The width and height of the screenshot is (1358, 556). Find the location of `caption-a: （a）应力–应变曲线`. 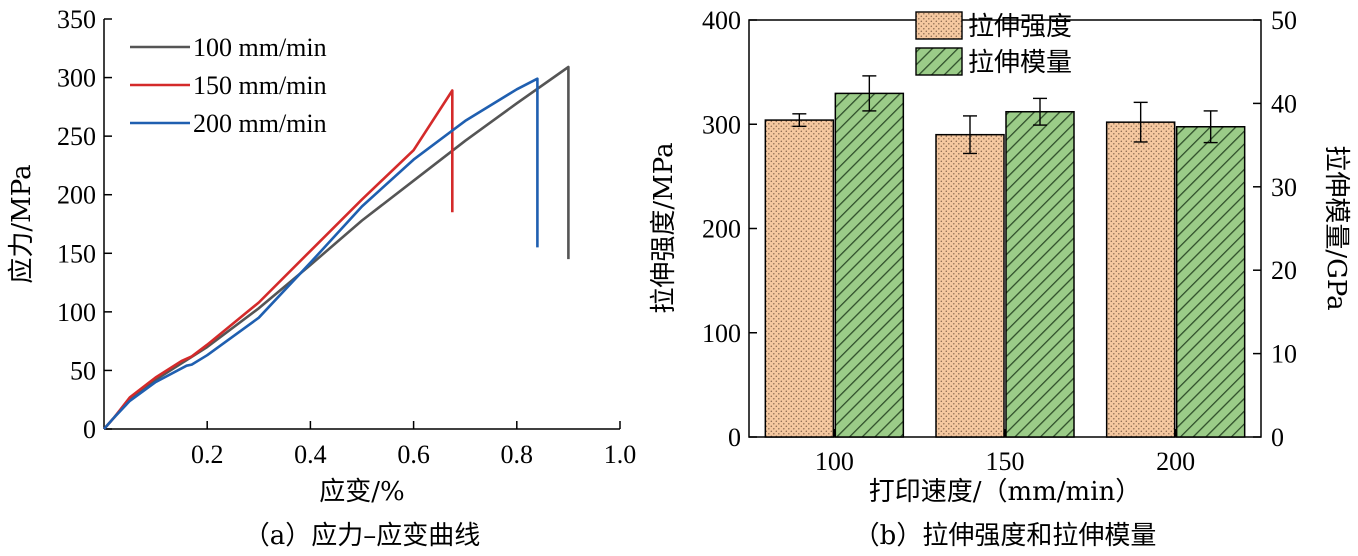

caption-a: （a）应力–应变曲线 is located at coordinates (362, 536).